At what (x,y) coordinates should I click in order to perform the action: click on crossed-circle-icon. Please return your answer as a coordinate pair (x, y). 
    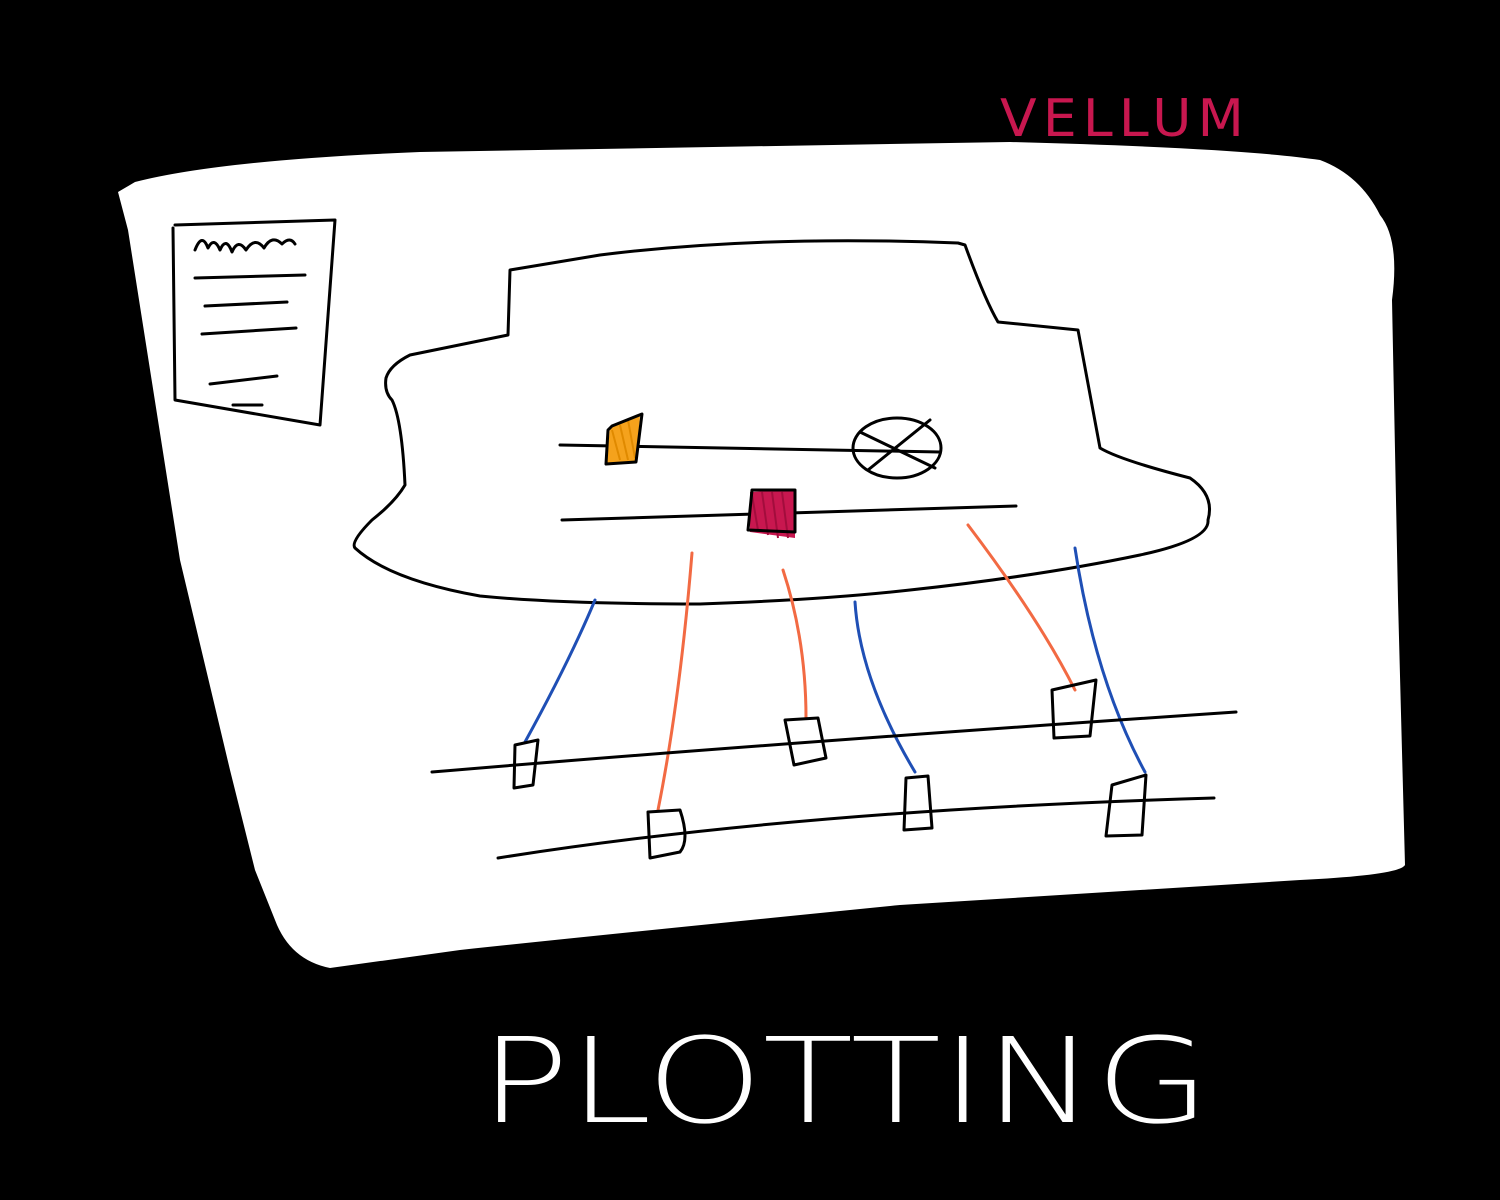
    Looking at the image, I should click on (897, 448).